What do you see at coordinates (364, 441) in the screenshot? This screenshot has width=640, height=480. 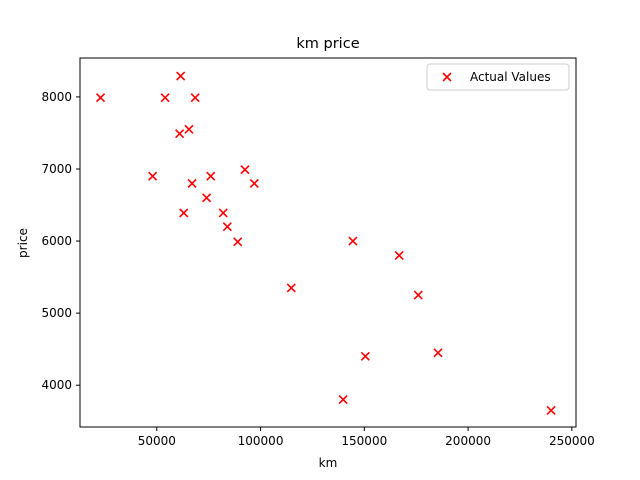 I see `x-tick-label: 150000` at bounding box center [364, 441].